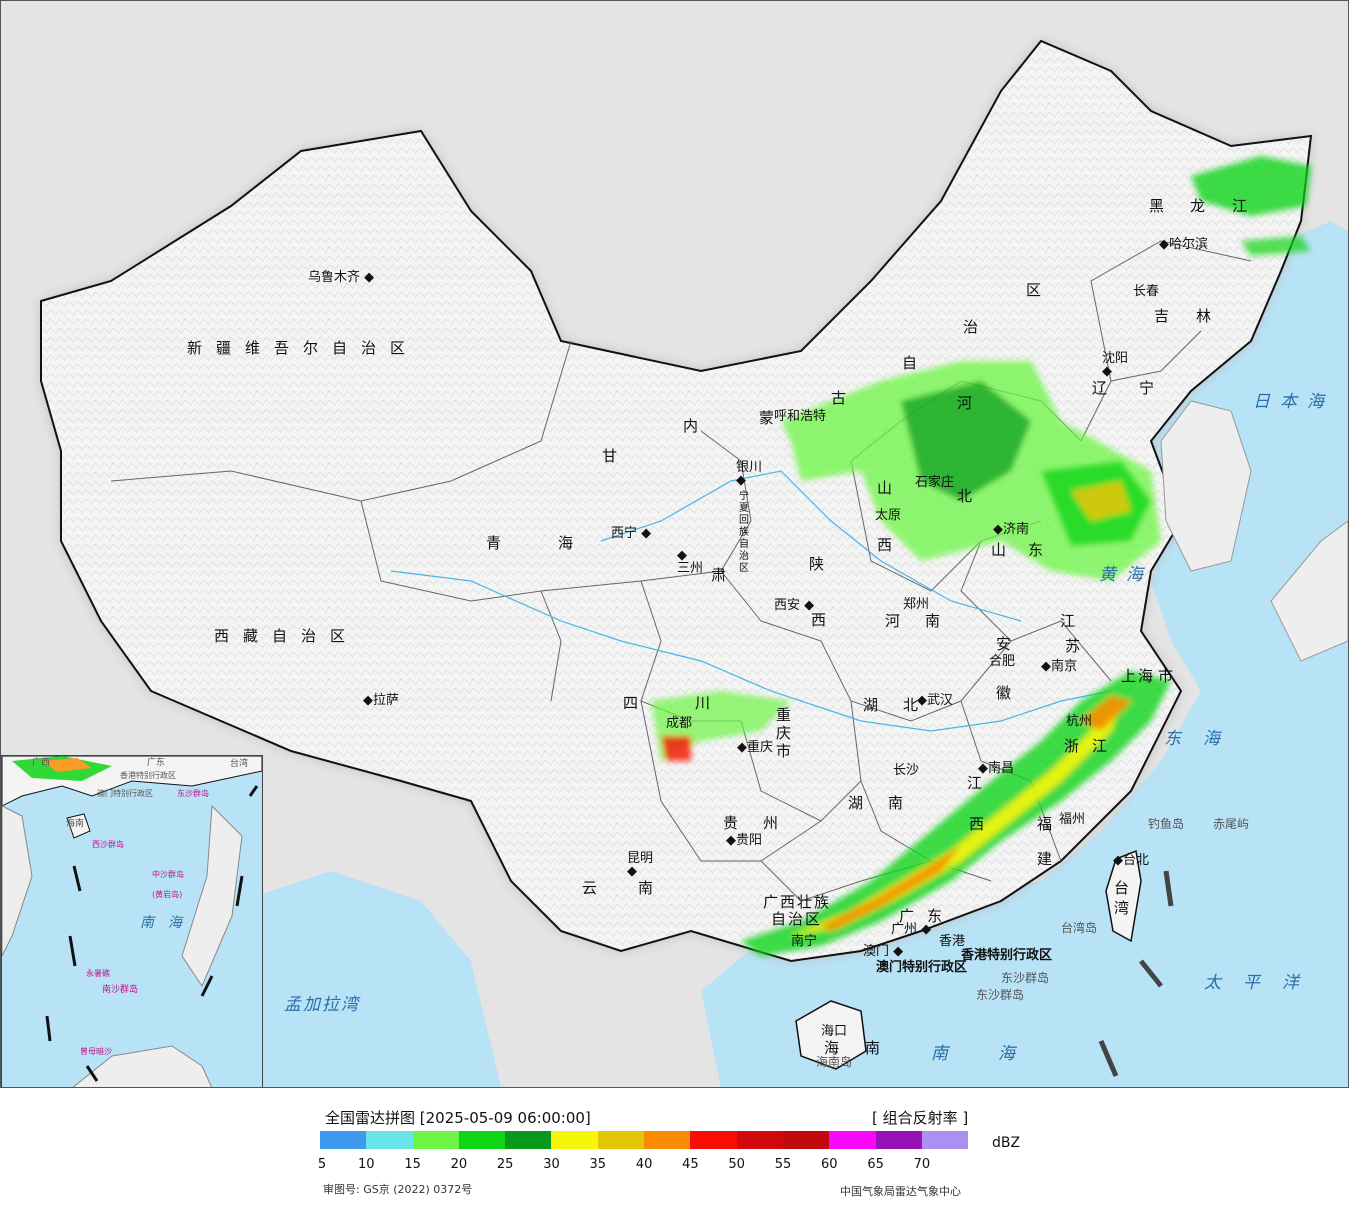  Describe the element at coordinates (239, 764) in the screenshot. I see `inset-label-taiwan: 台湾` at that location.